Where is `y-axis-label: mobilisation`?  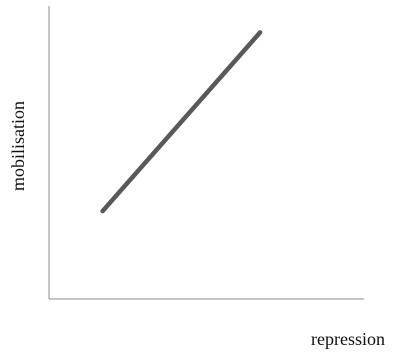 y-axis-label: mobilisation is located at coordinates (18, 146).